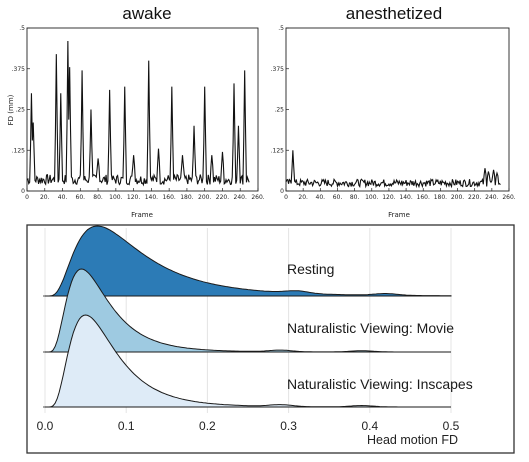 The width and height of the screenshot is (529, 462). I want to click on x-tick-label: 0.1, so click(126, 426).